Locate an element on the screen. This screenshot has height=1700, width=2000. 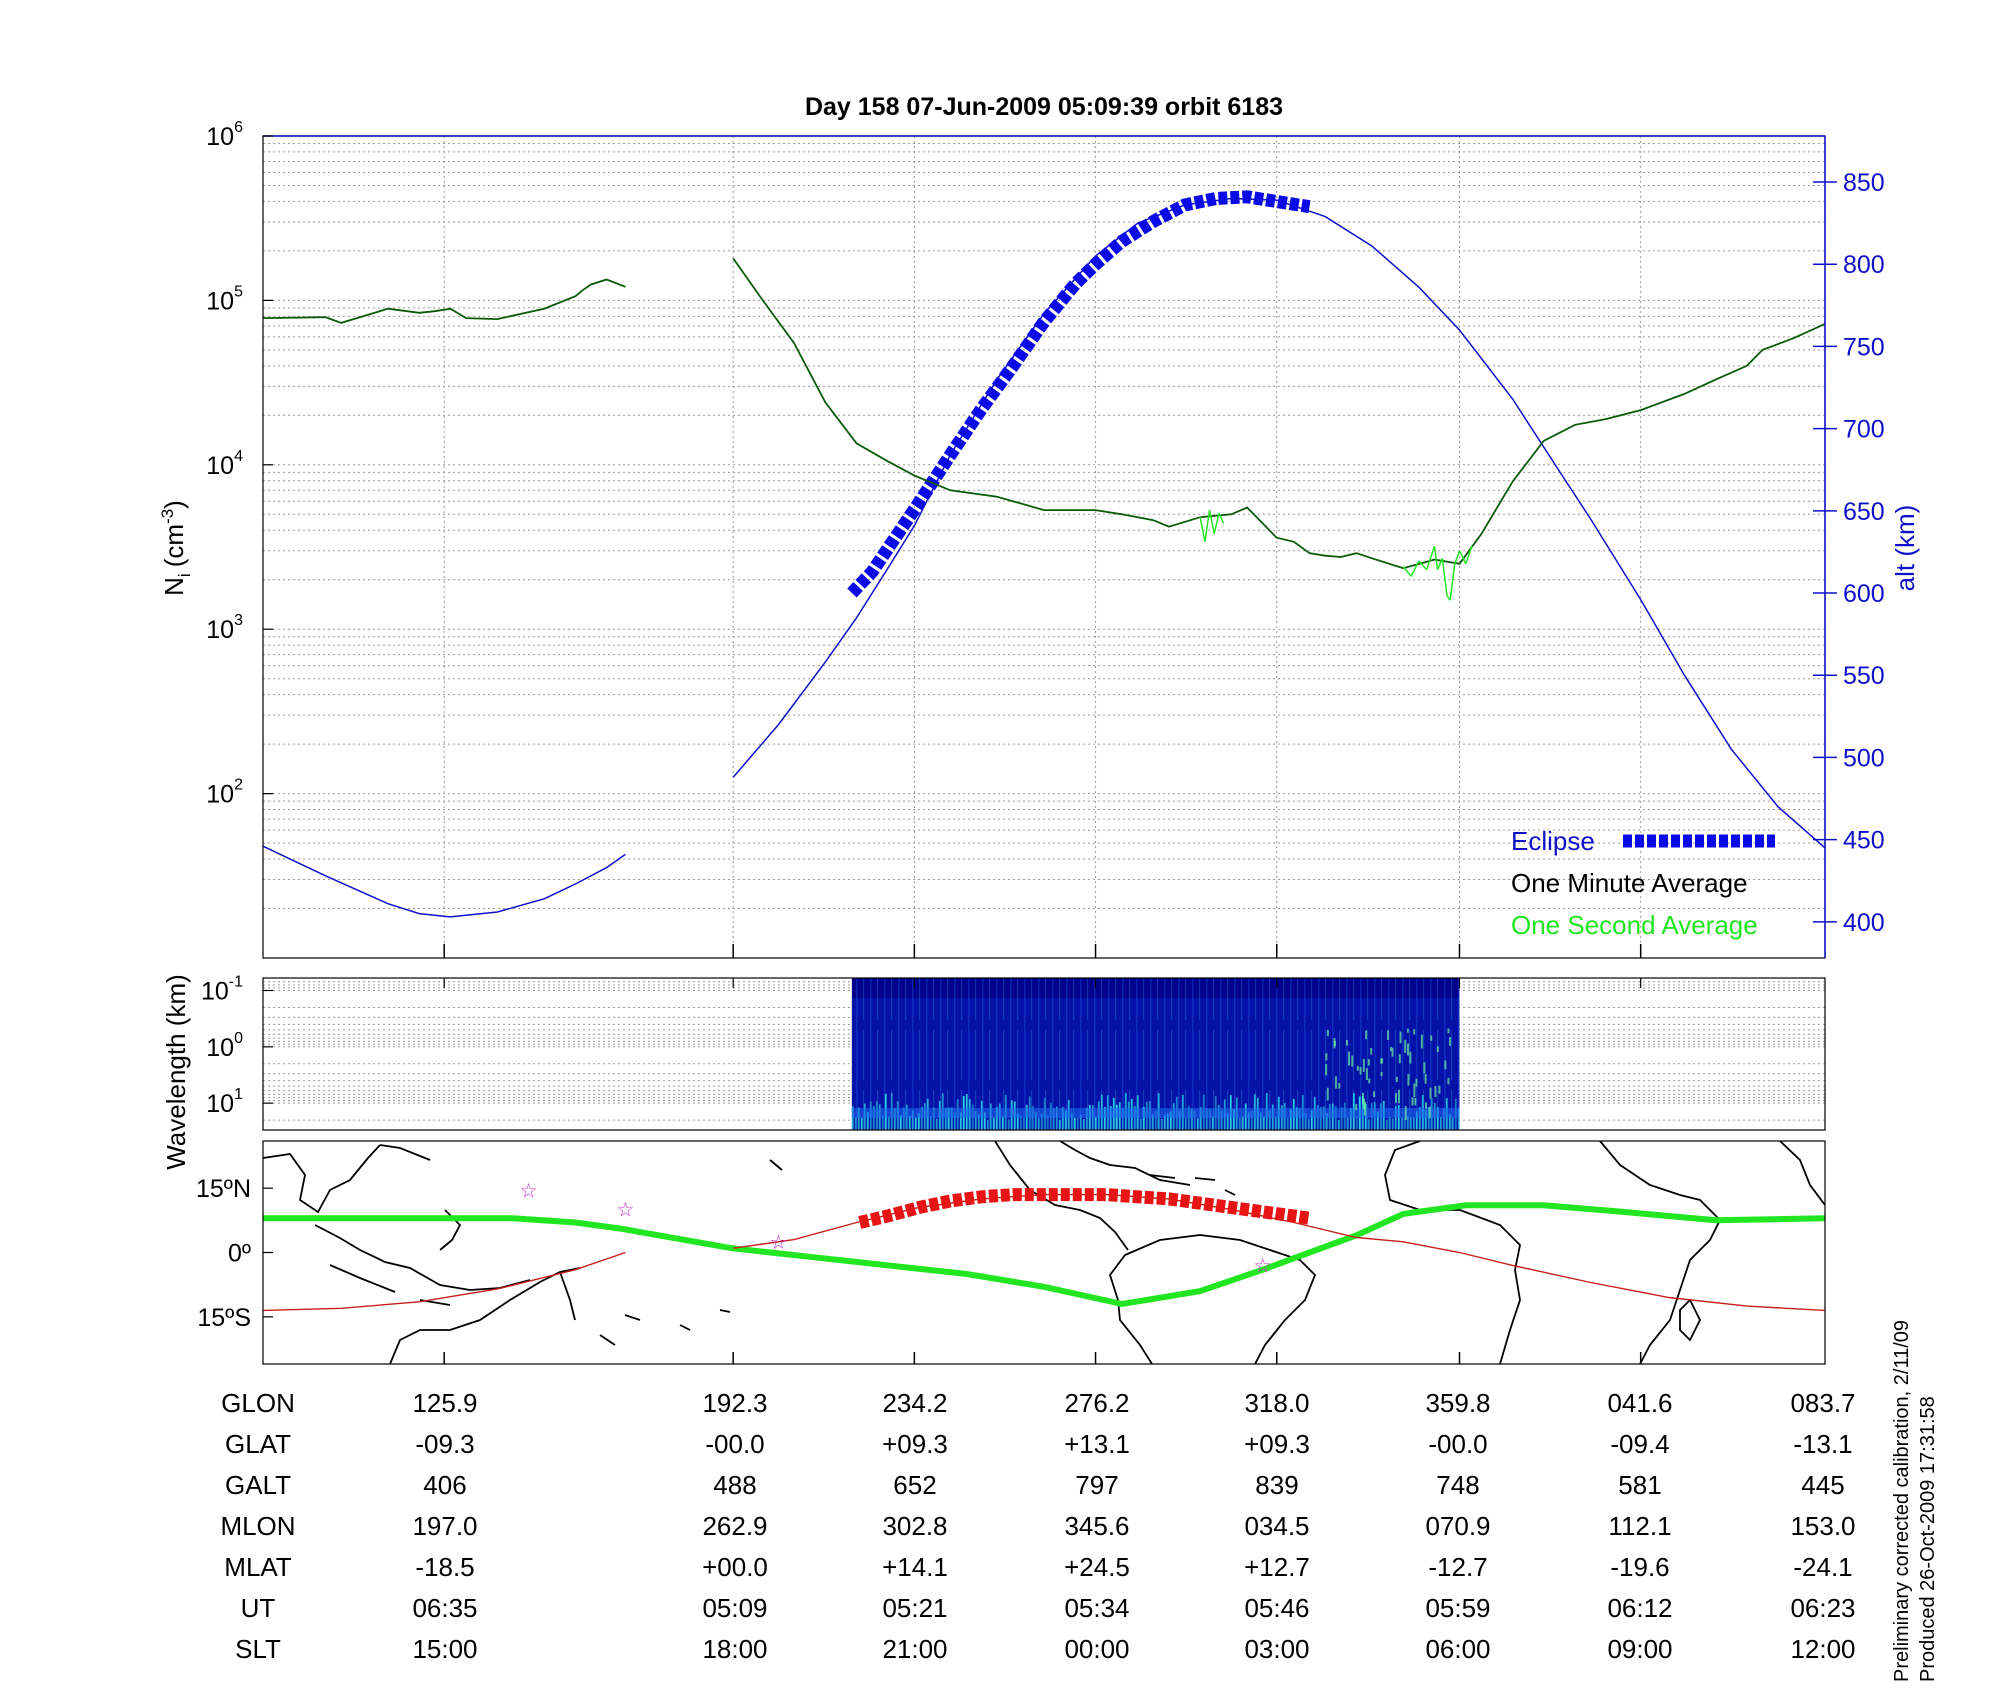
y2-tick-label: 550 is located at coordinates (1864, 676).